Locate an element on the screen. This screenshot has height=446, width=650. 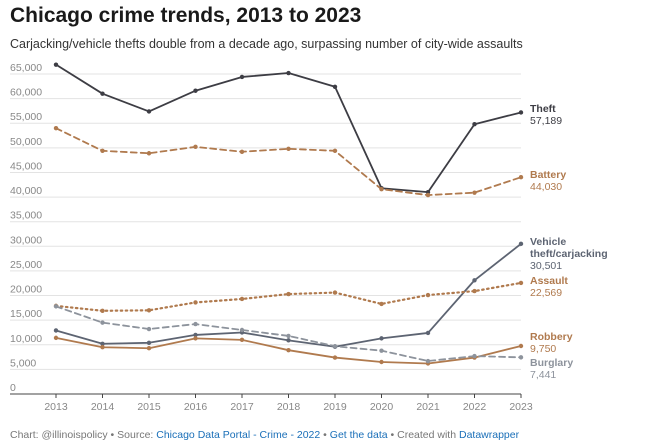
x-tick-label: 2019 is located at coordinates (335, 407).